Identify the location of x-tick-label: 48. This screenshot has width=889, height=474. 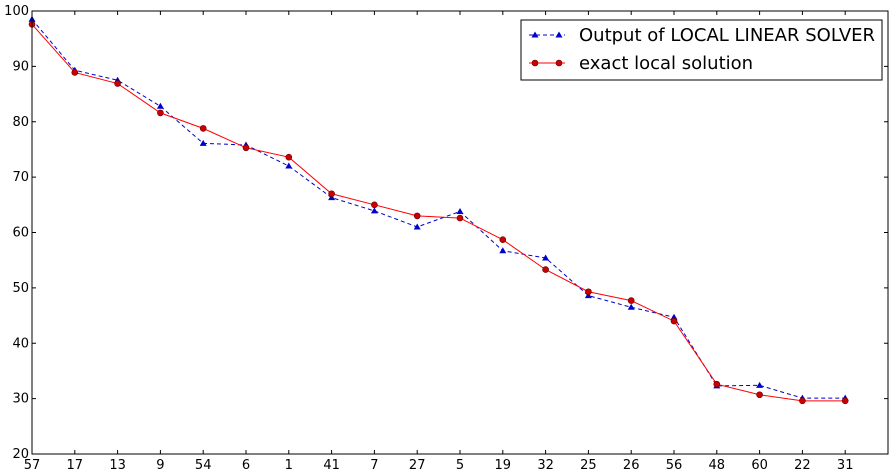
(717, 465).